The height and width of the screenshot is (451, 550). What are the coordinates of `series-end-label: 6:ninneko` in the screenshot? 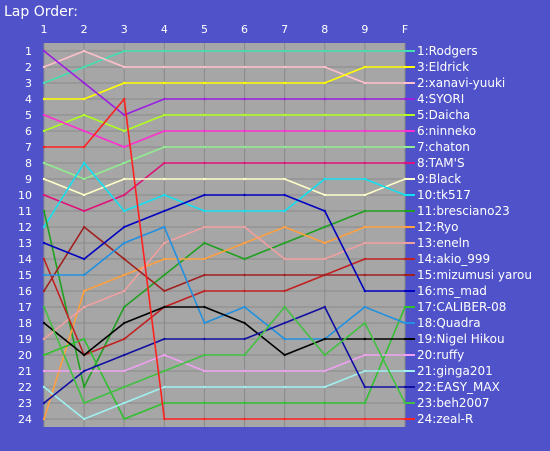 It's located at (446, 131).